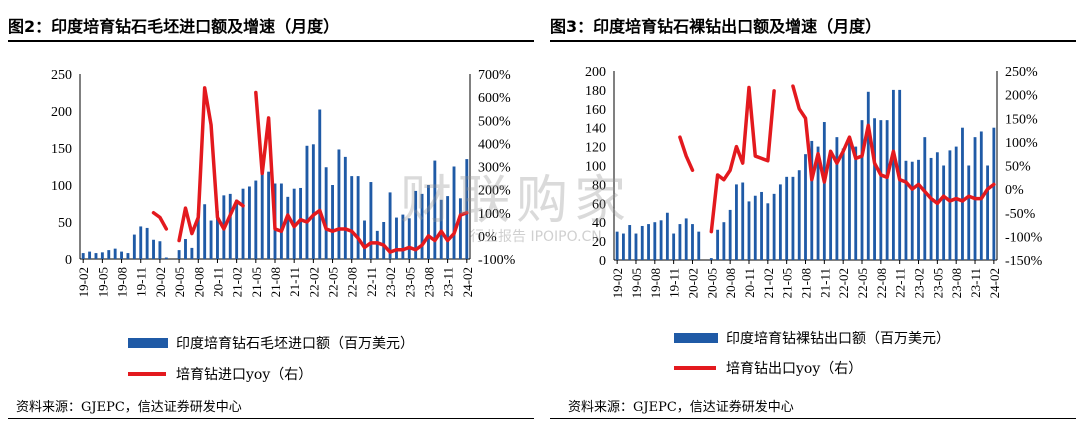  I want to click on y-tick-right: -150%, so click(1024, 261).